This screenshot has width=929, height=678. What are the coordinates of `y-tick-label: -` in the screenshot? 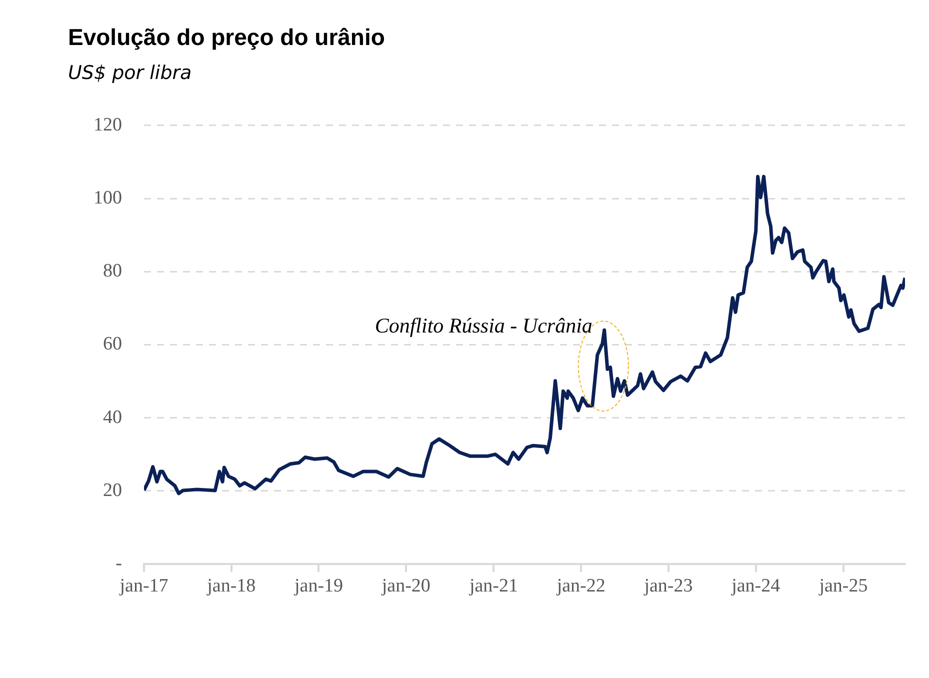 It's located at (119, 563).